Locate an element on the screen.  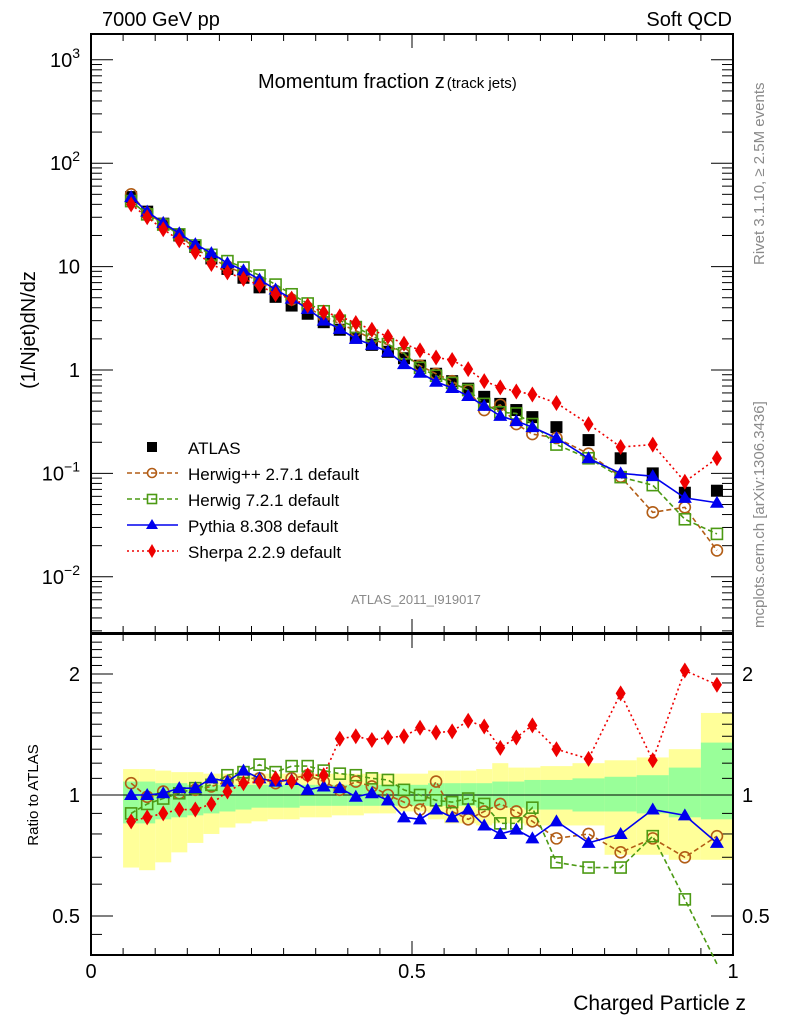
y-tick-label: 10² is located at coordinates (65, 161).